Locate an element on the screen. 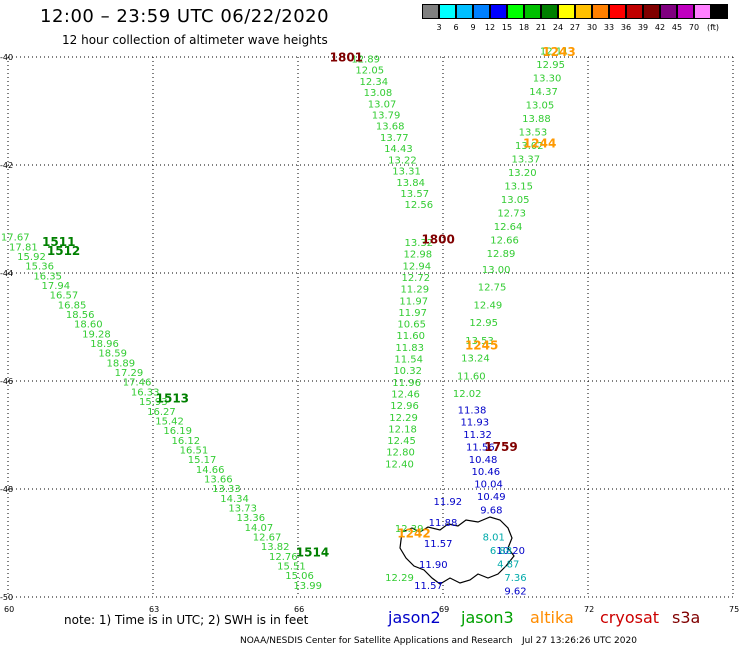 Image resolution: width=740 pixels, height=650 pixels. data-label: 13.08 is located at coordinates (378, 93).